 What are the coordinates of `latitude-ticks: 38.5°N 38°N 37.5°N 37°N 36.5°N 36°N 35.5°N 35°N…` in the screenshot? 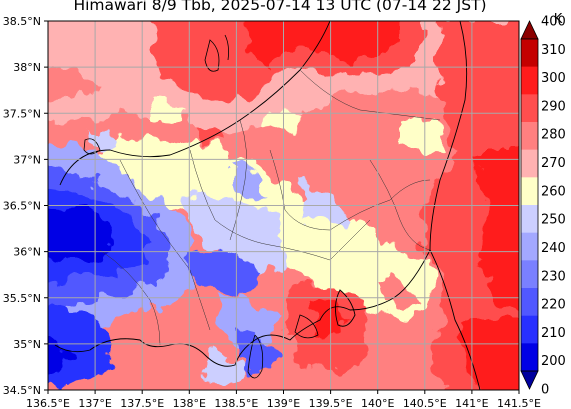 It's located at (25, 206).